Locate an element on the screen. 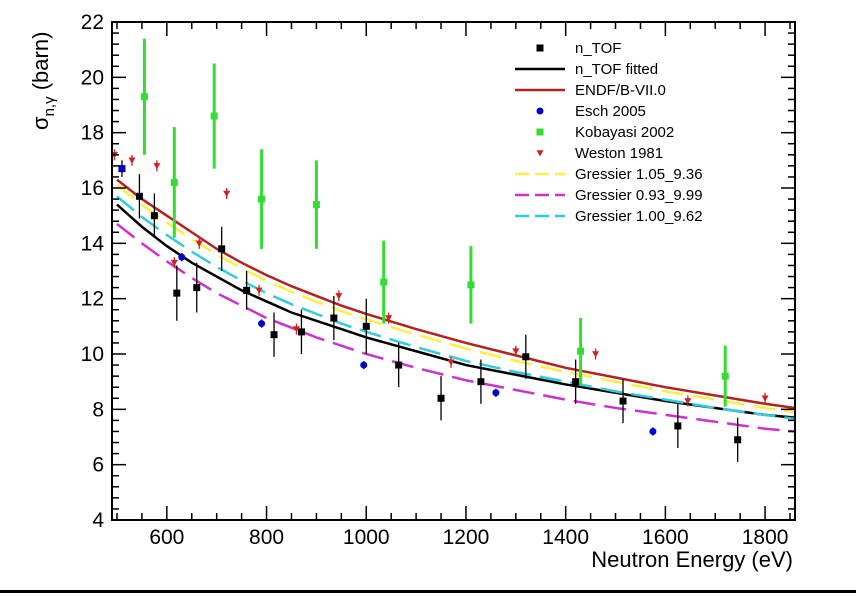 The image size is (856, 597). y-tick-label: 8 is located at coordinates (98, 409).